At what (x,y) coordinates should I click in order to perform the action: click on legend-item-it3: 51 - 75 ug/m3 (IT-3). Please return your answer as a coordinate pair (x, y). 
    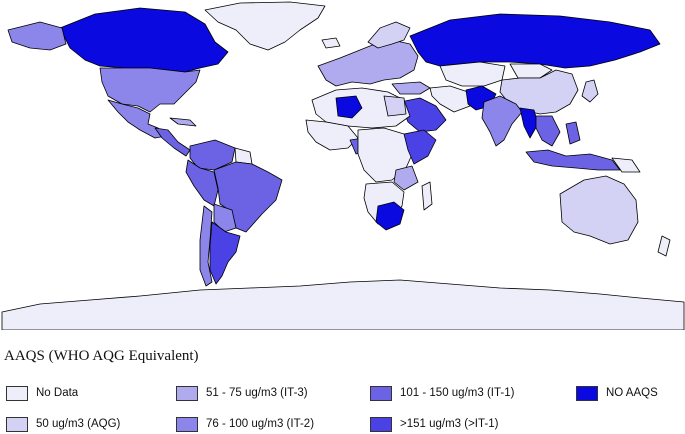
    Looking at the image, I should click on (242, 393).